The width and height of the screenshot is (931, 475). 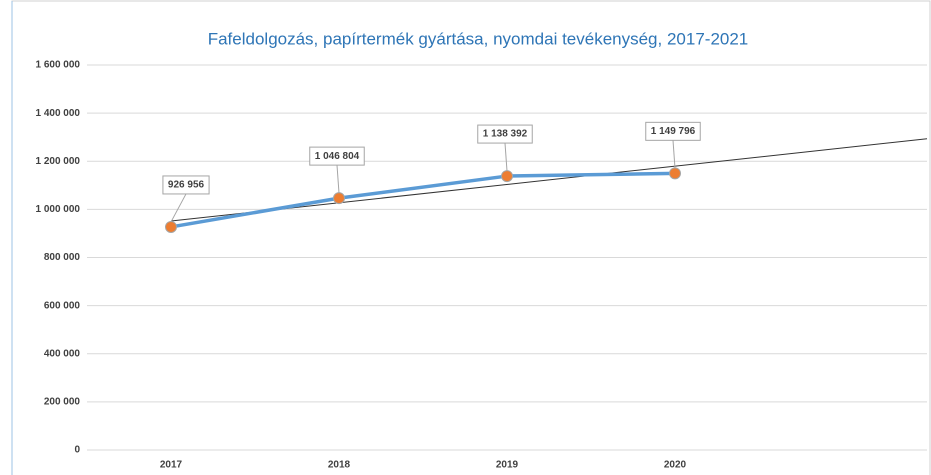 What do you see at coordinates (58, 209) in the screenshot?
I see `y-tick-label: 1 000 000` at bounding box center [58, 209].